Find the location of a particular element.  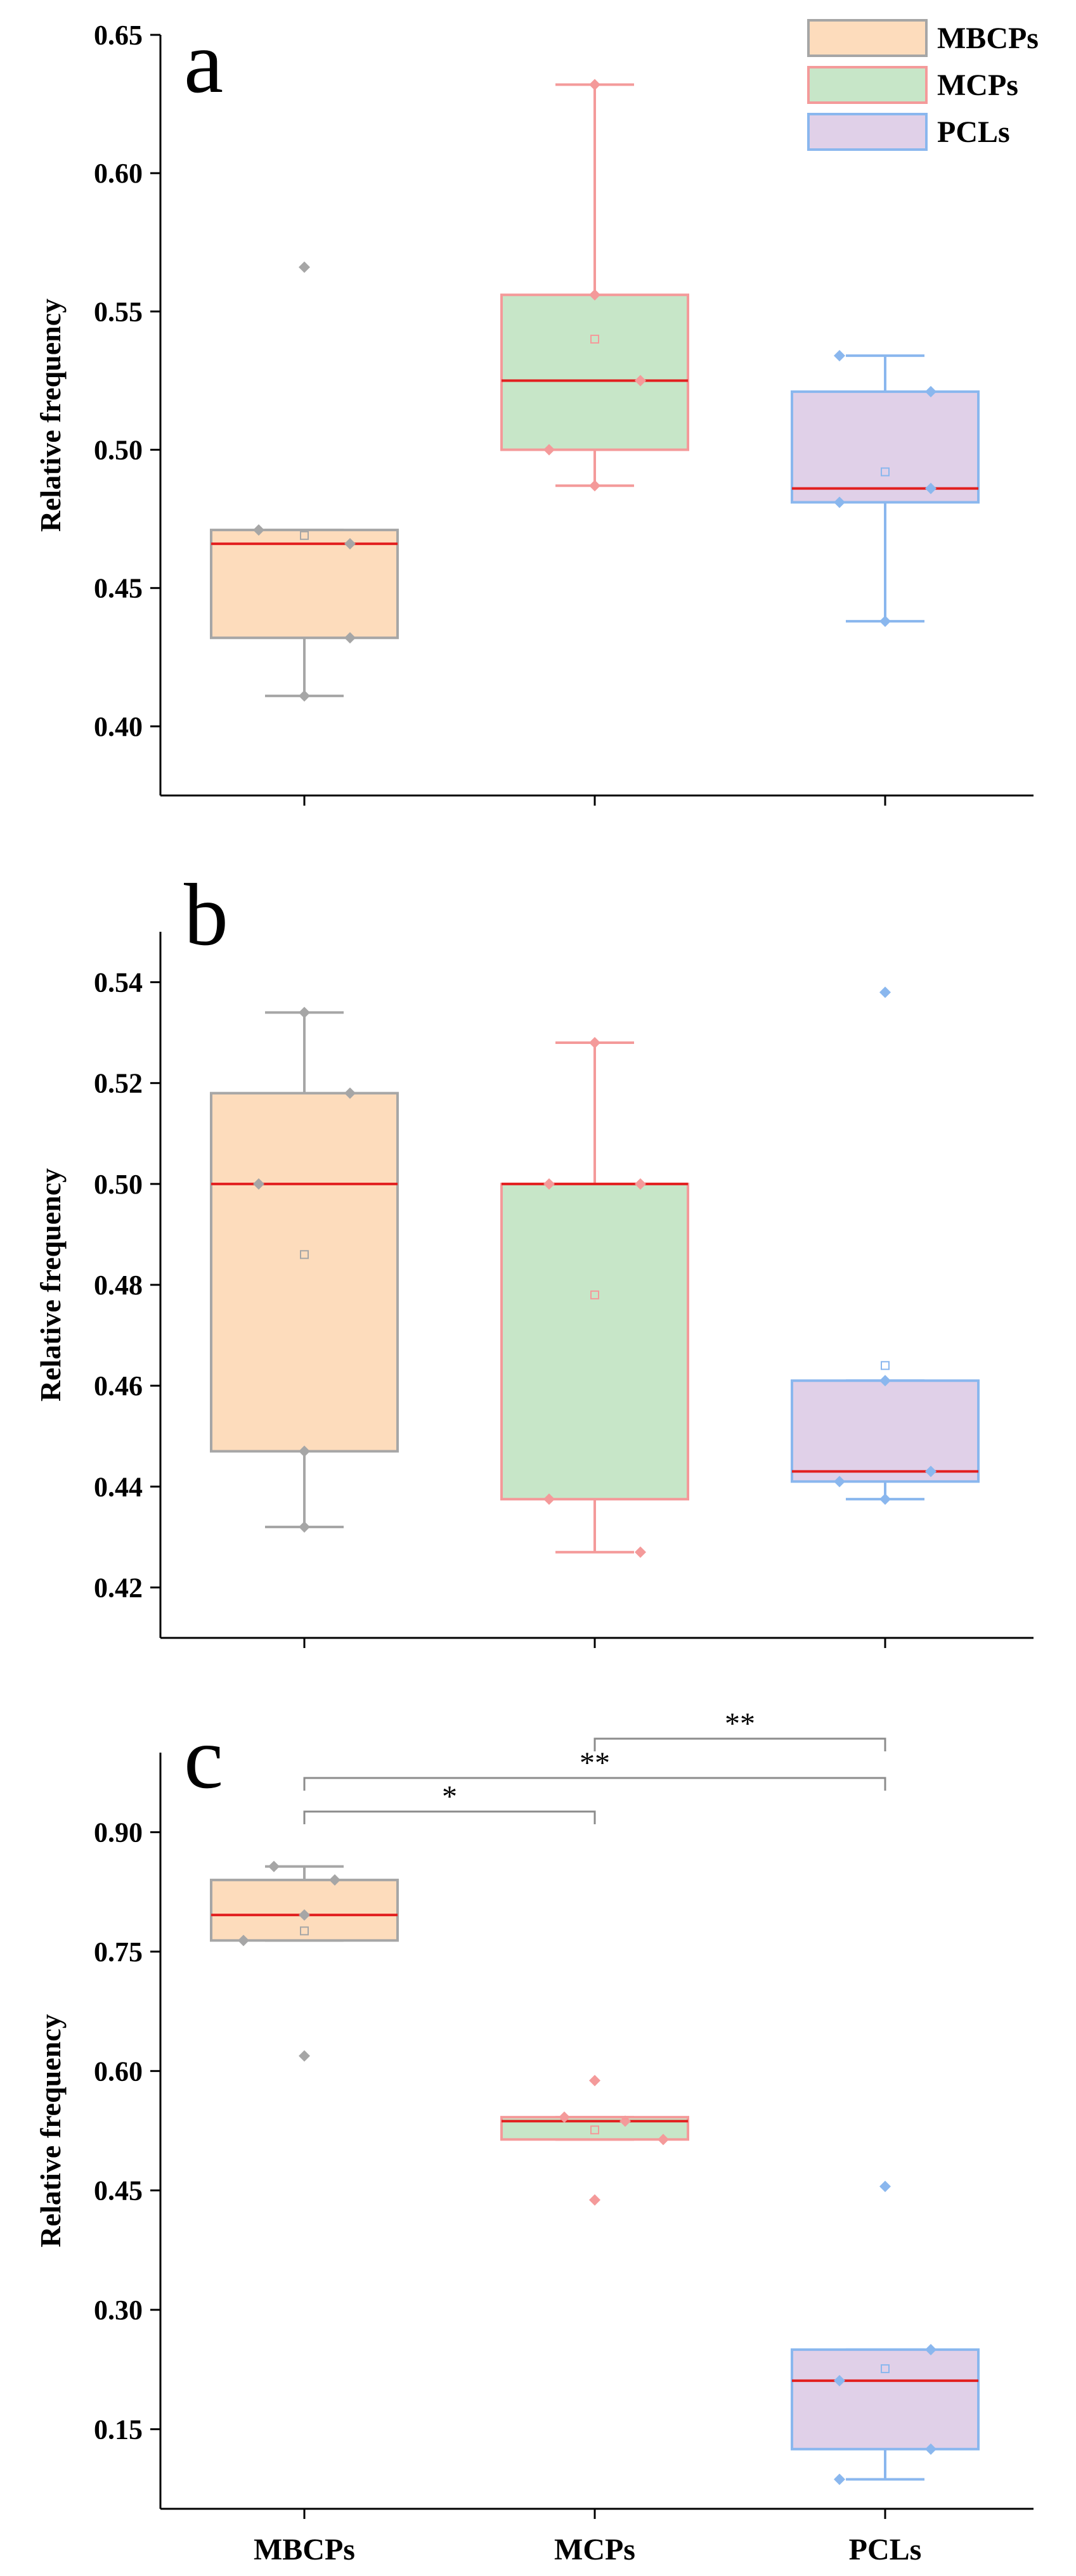

y-tick-label: 0.55 is located at coordinates (118, 311).